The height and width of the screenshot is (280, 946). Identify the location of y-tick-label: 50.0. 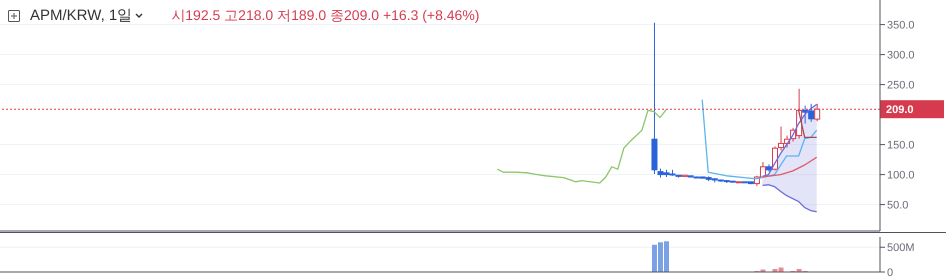
(897, 206).